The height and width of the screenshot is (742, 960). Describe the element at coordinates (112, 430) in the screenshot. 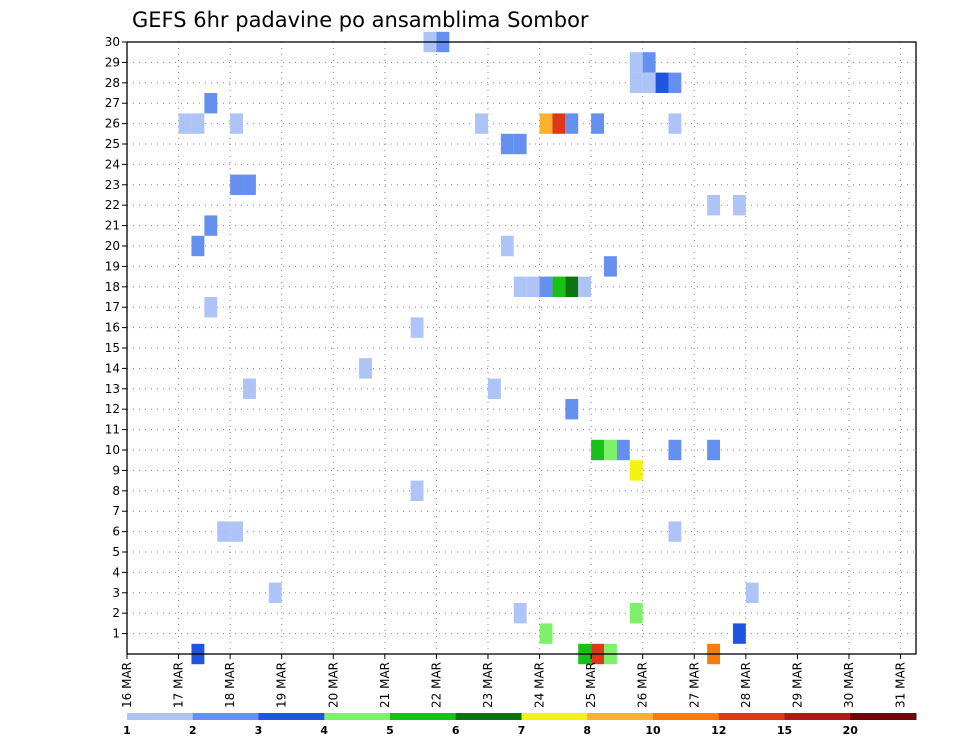

I see `y-tick-label: 11` at that location.